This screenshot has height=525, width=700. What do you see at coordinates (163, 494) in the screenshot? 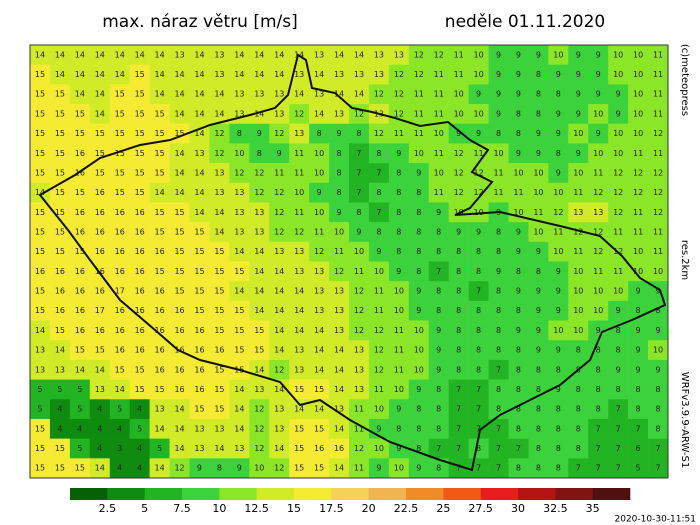
I see `colorbar-swatch` at bounding box center [163, 494].